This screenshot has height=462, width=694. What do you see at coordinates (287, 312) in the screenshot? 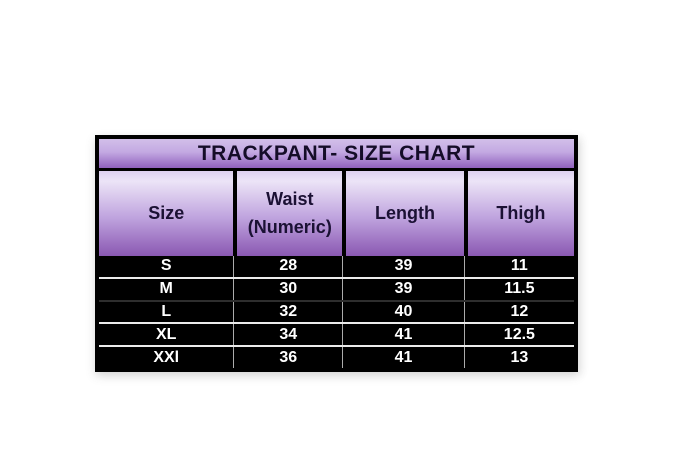
I see `cell-waist: 32` at bounding box center [287, 312].